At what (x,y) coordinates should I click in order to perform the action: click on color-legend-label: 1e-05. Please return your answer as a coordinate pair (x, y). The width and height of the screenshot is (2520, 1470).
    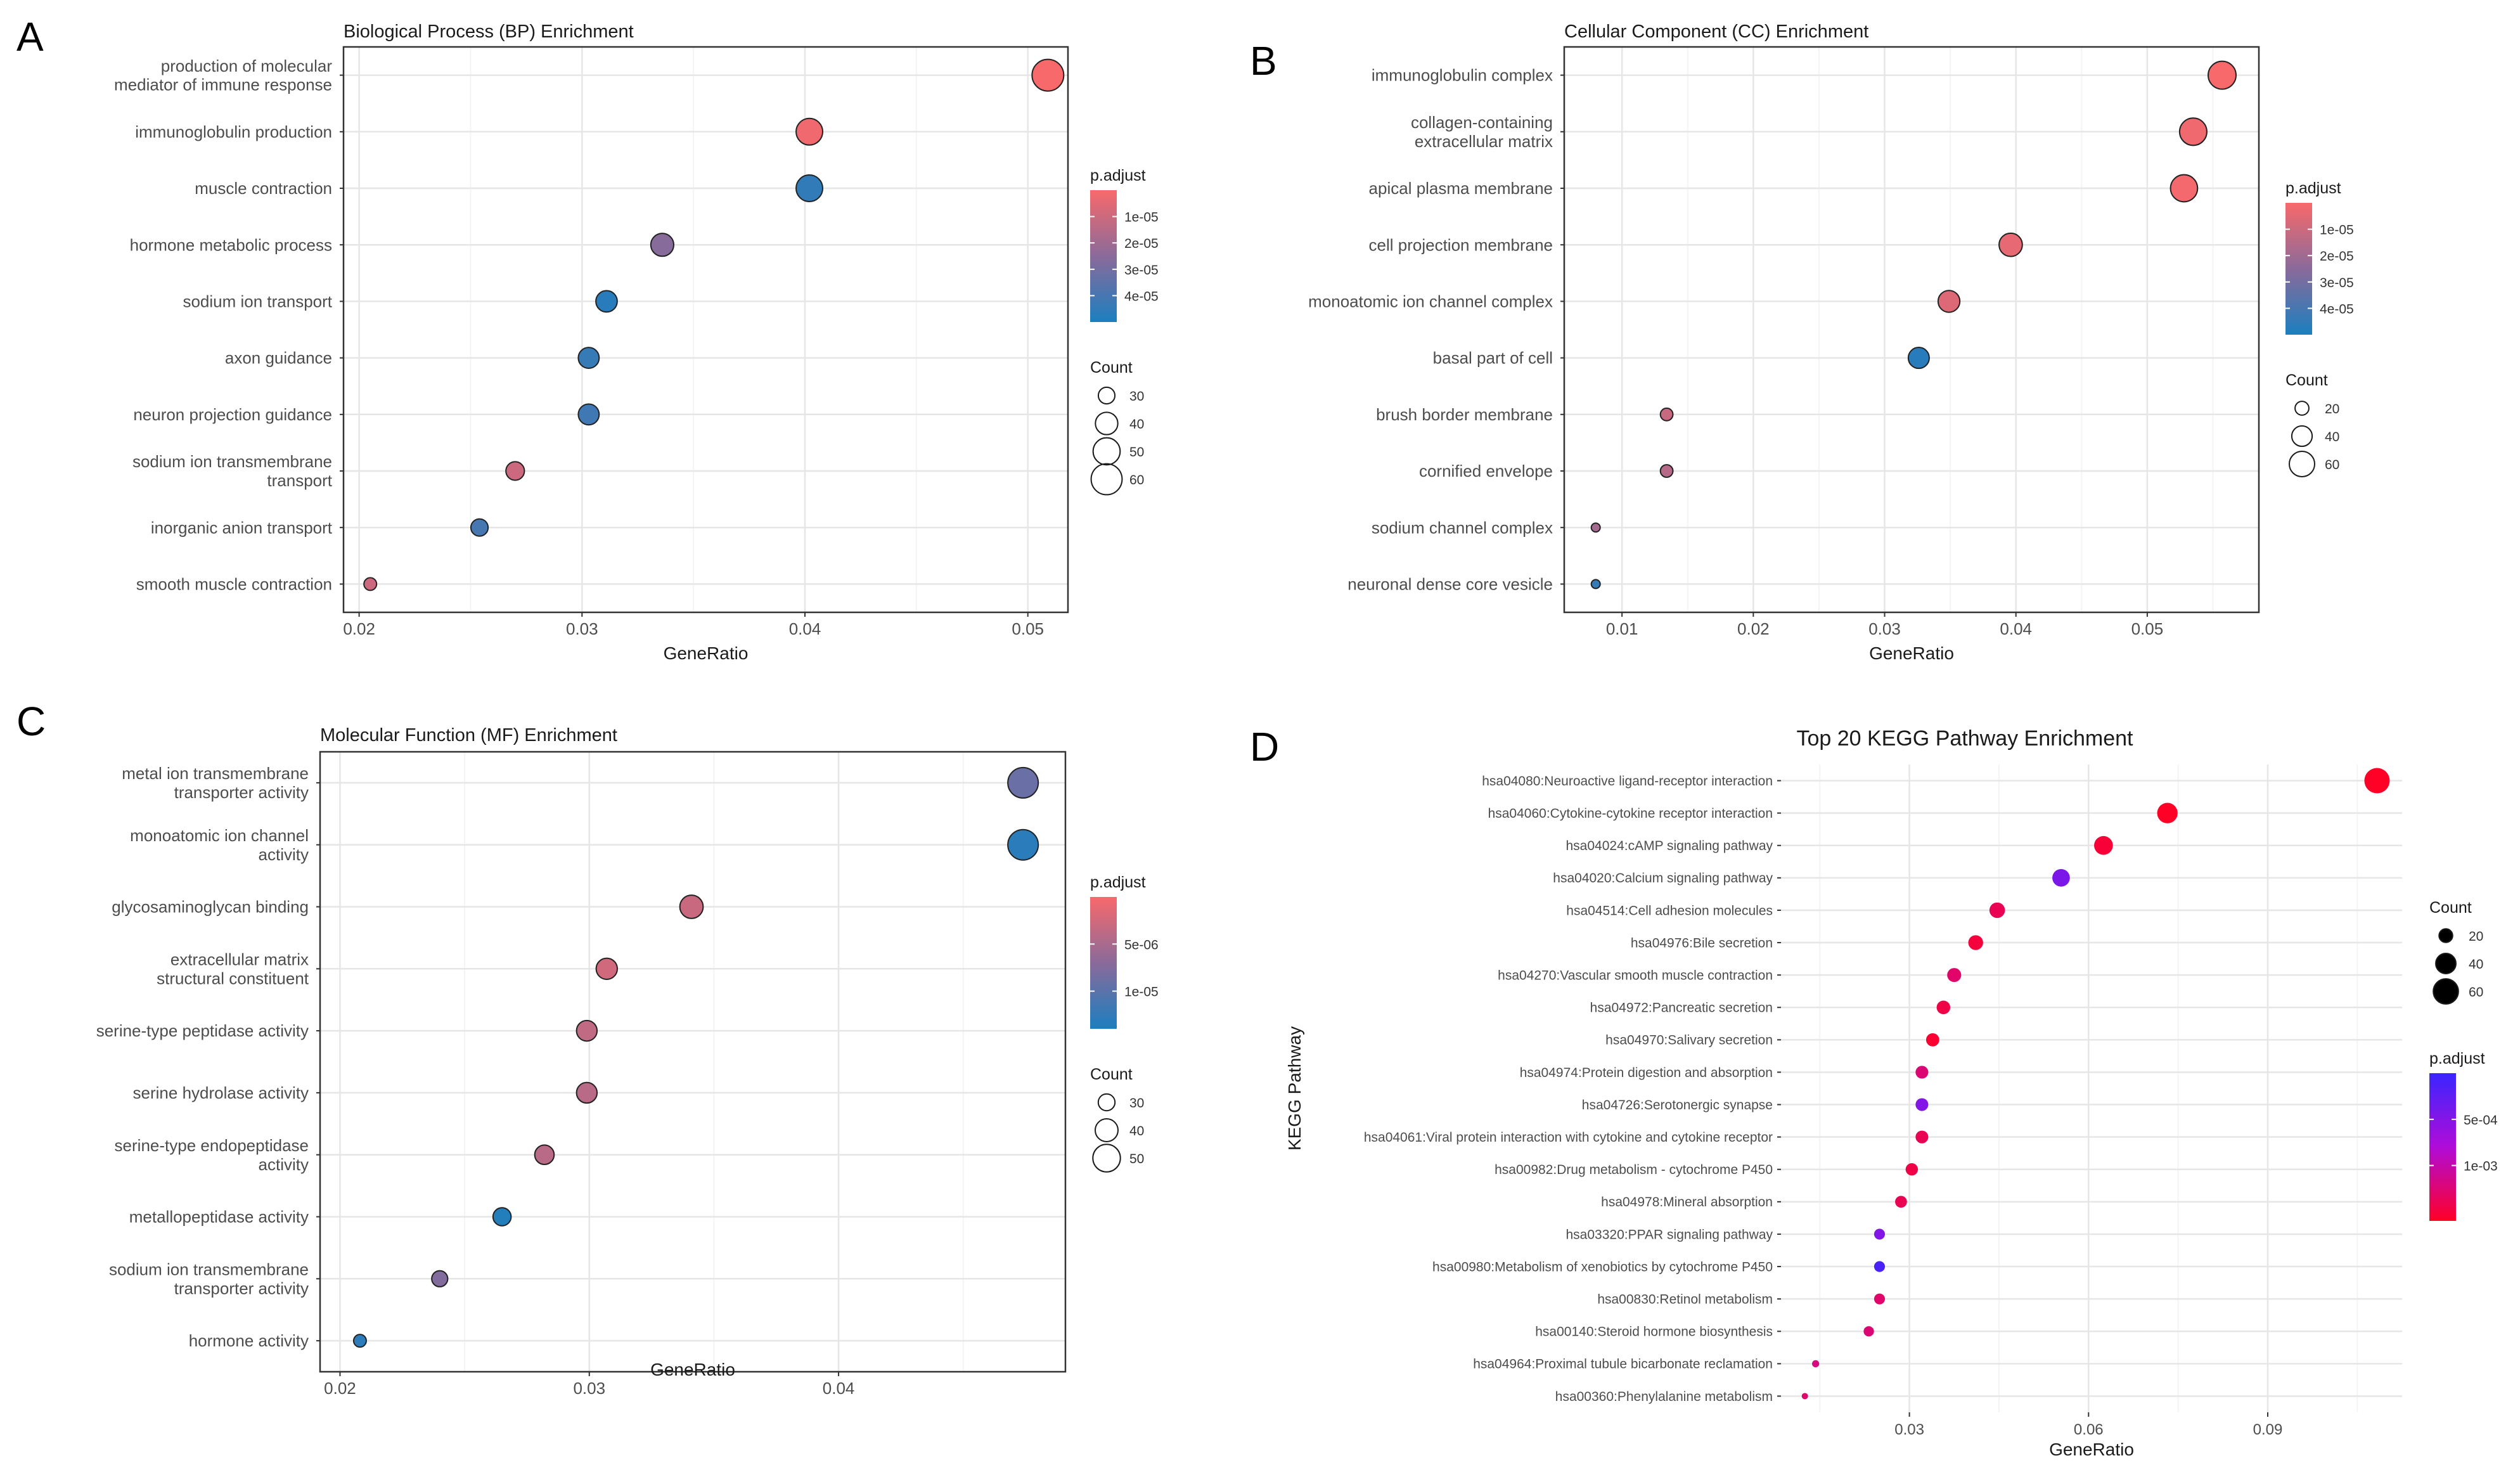
    Looking at the image, I should click on (1141, 218).